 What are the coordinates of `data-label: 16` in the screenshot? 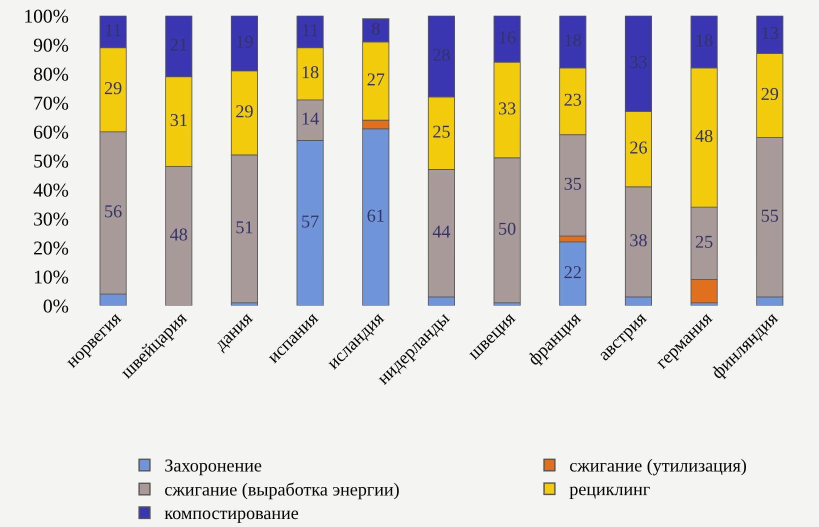 It's located at (508, 37).